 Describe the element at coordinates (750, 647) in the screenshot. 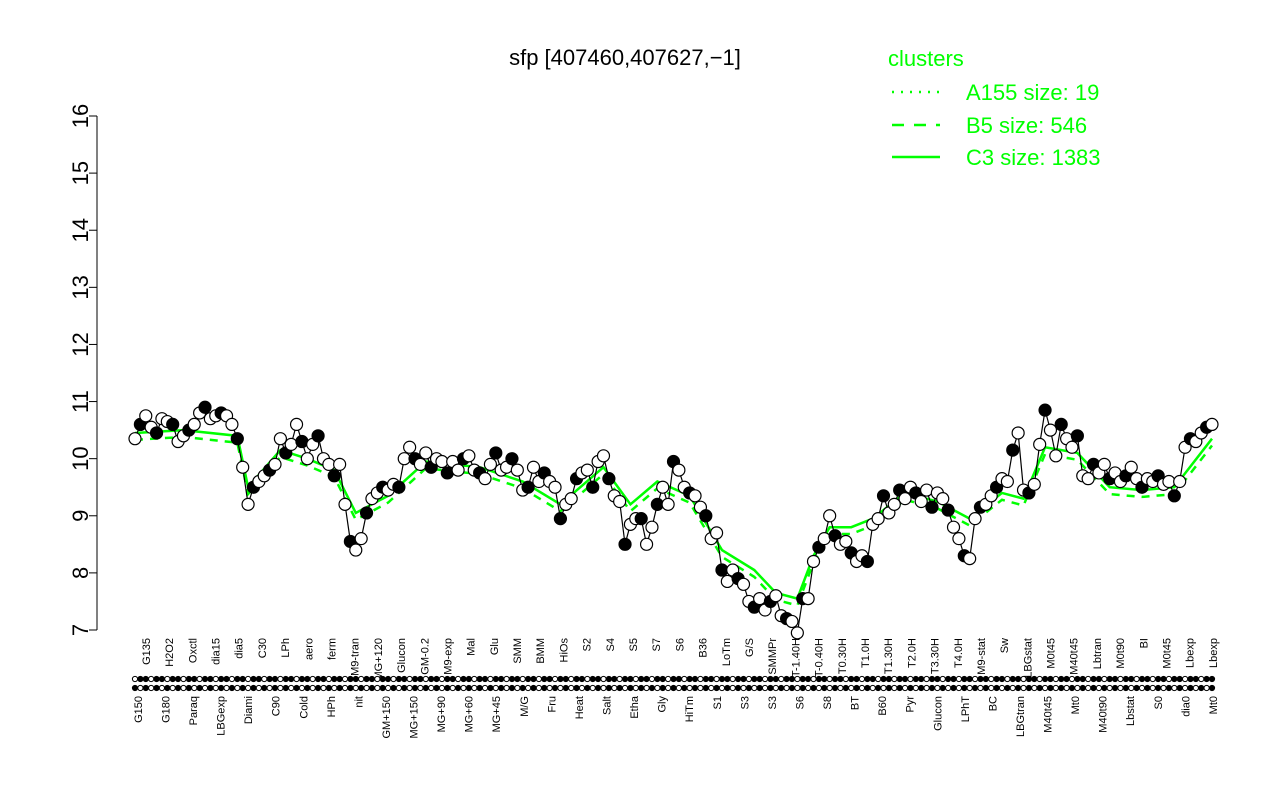

I see `x-tick-label: G/S` at that location.